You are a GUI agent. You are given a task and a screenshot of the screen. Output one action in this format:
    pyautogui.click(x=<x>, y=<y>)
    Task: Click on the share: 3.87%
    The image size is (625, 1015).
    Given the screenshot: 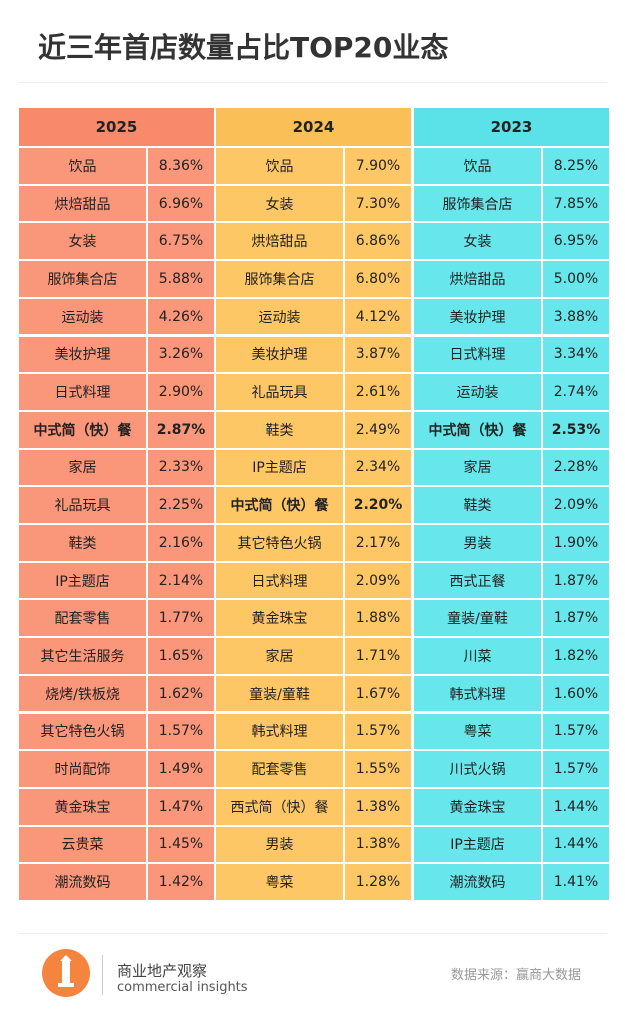 What is the action you would take?
    pyautogui.click(x=378, y=354)
    